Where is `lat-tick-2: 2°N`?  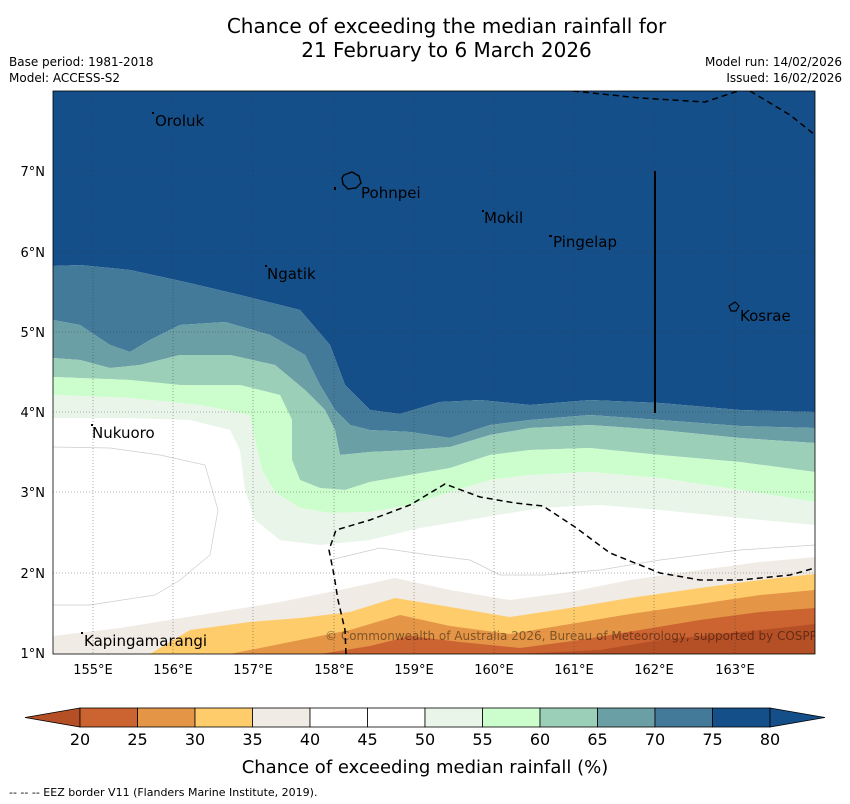
lat-tick-2: 2°N is located at coordinates (33, 574).